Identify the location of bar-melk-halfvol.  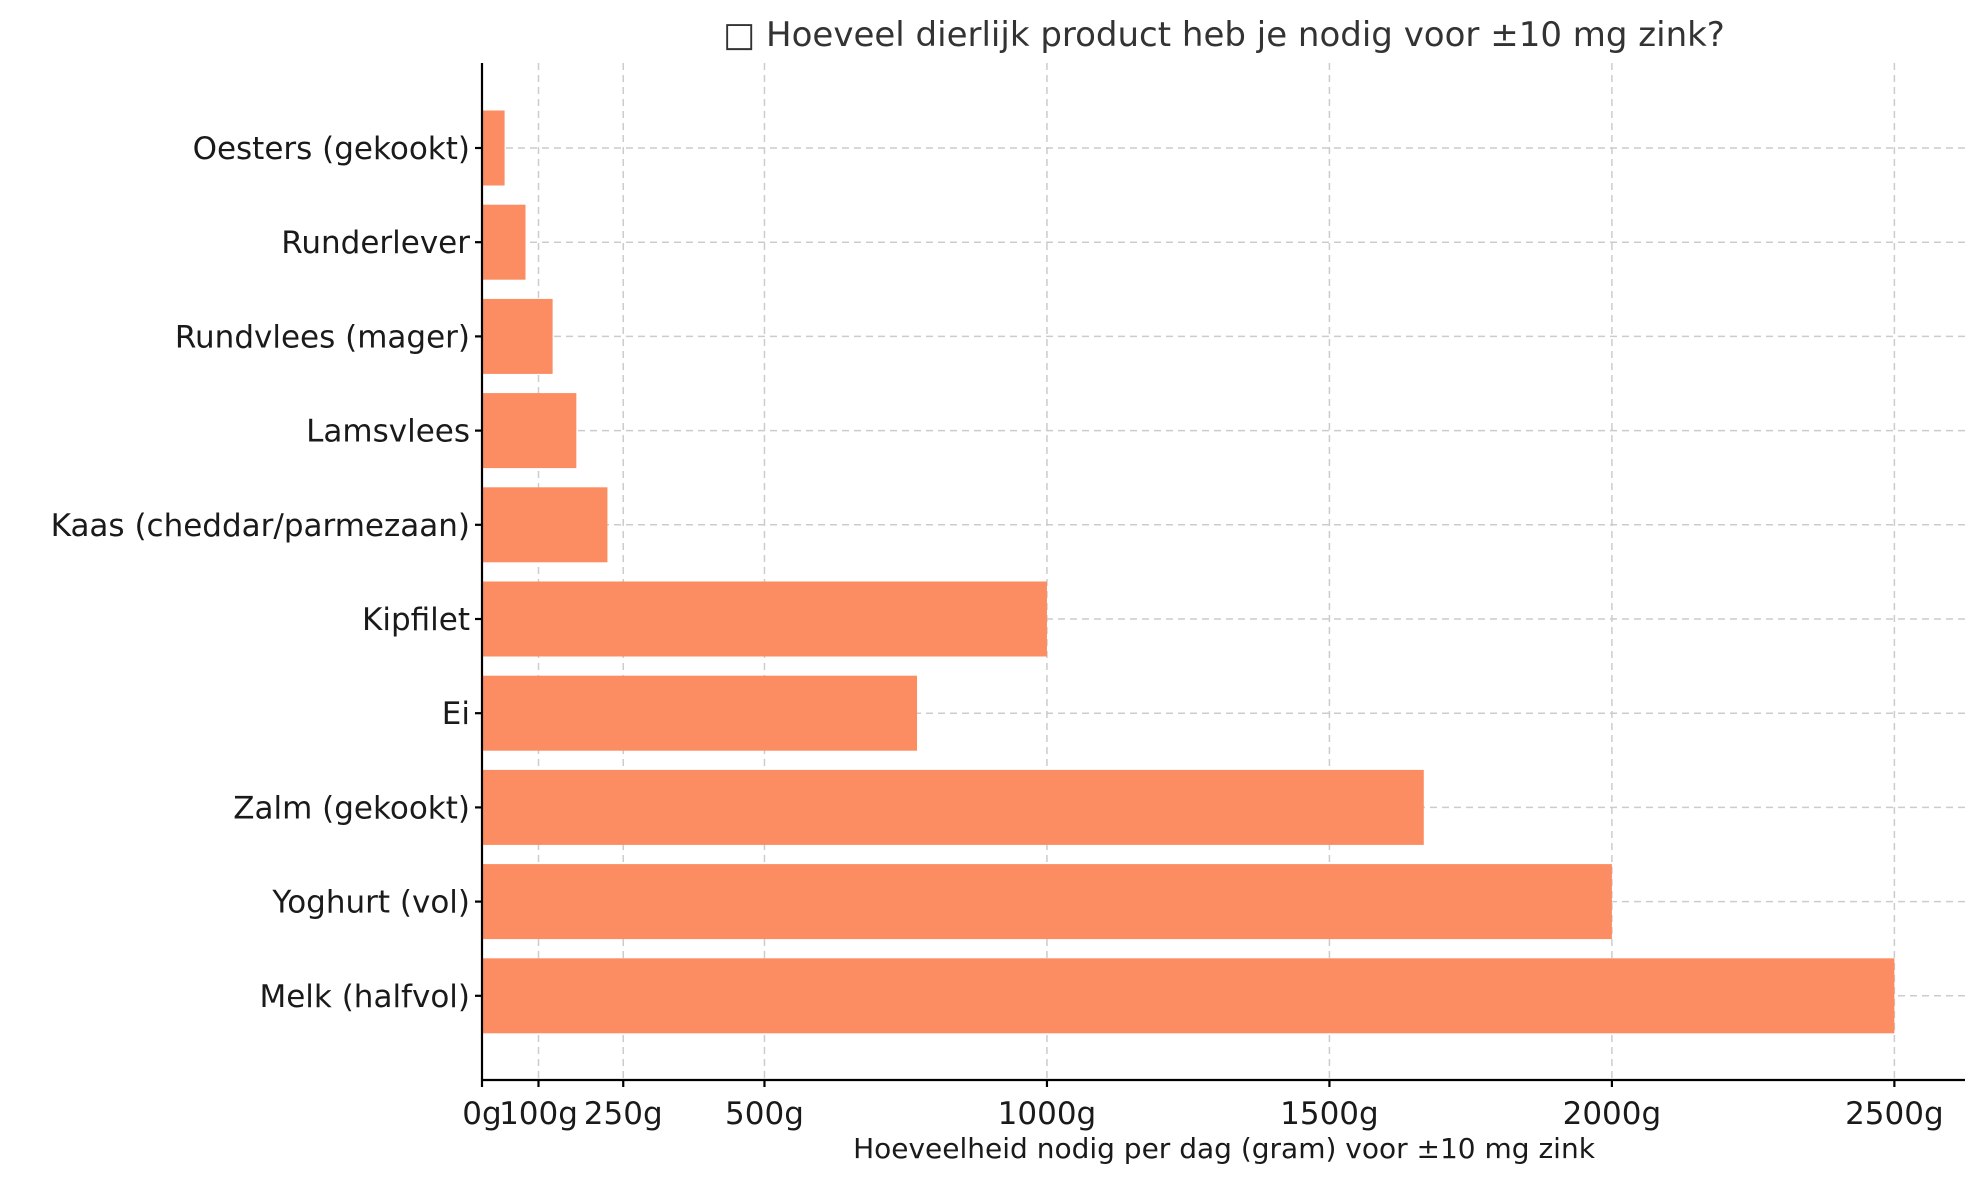
(1188, 996).